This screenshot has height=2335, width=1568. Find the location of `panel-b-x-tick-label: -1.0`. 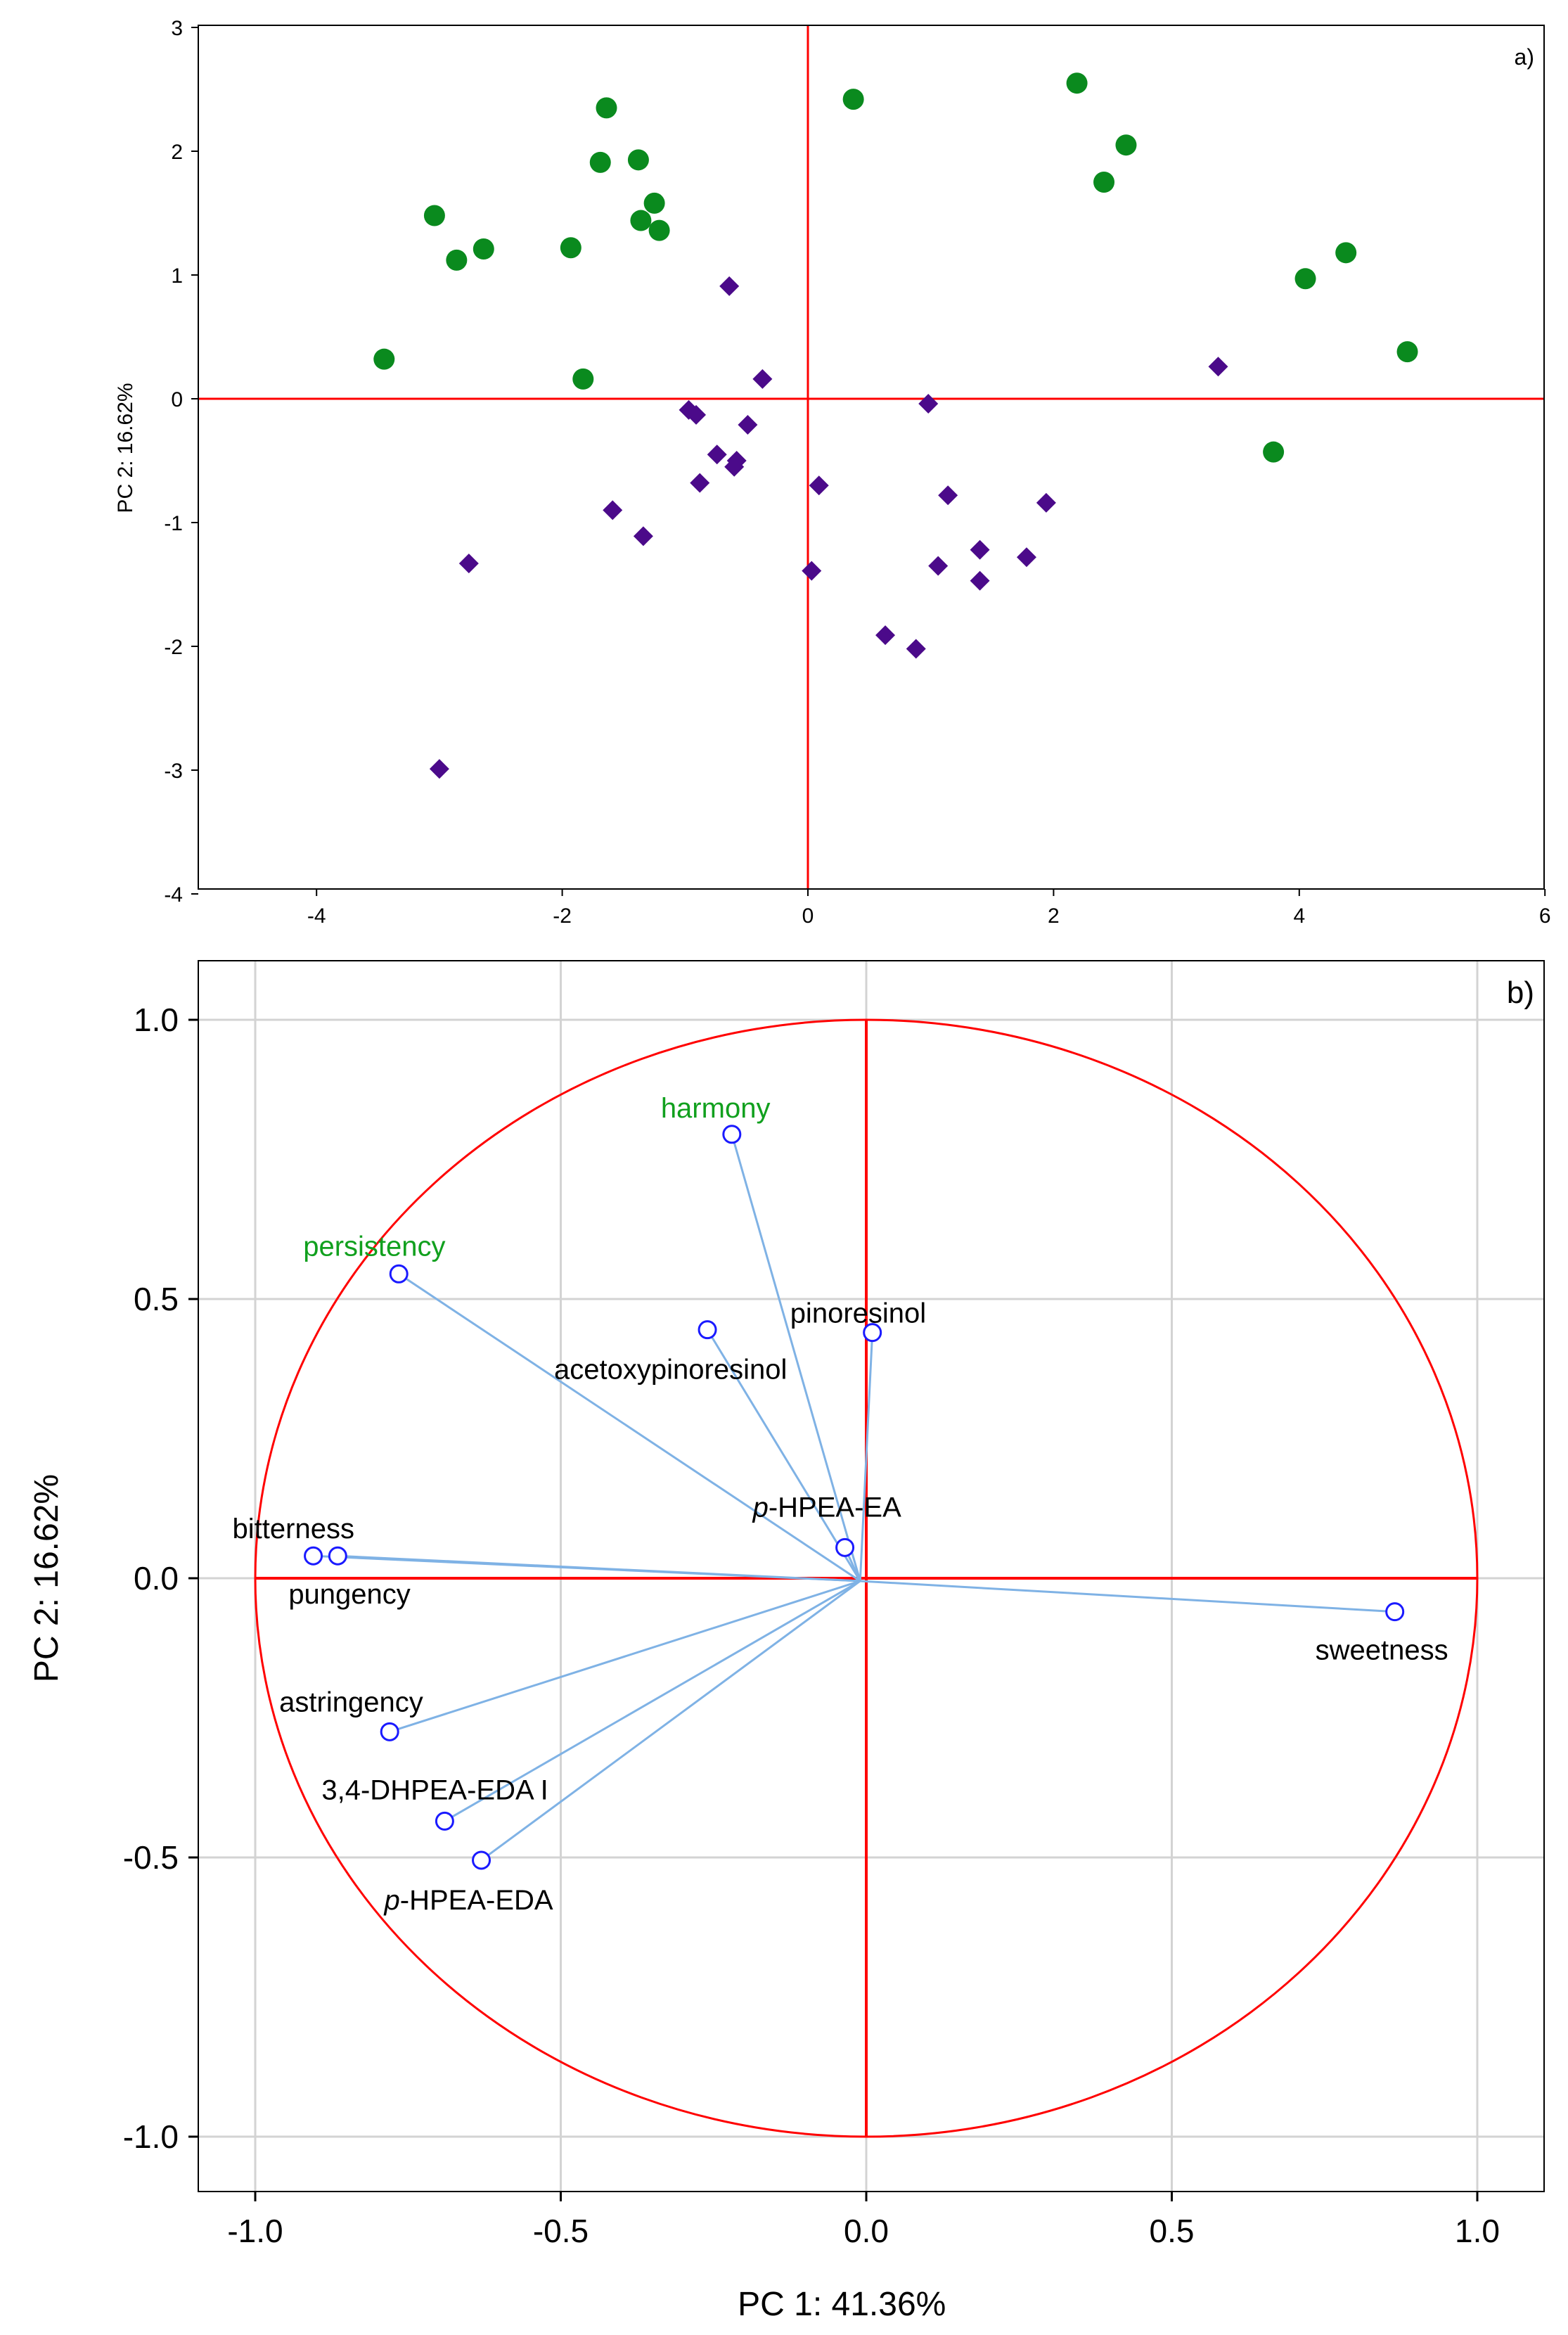

panel-b-x-tick-label: -1.0 is located at coordinates (255, 2231).